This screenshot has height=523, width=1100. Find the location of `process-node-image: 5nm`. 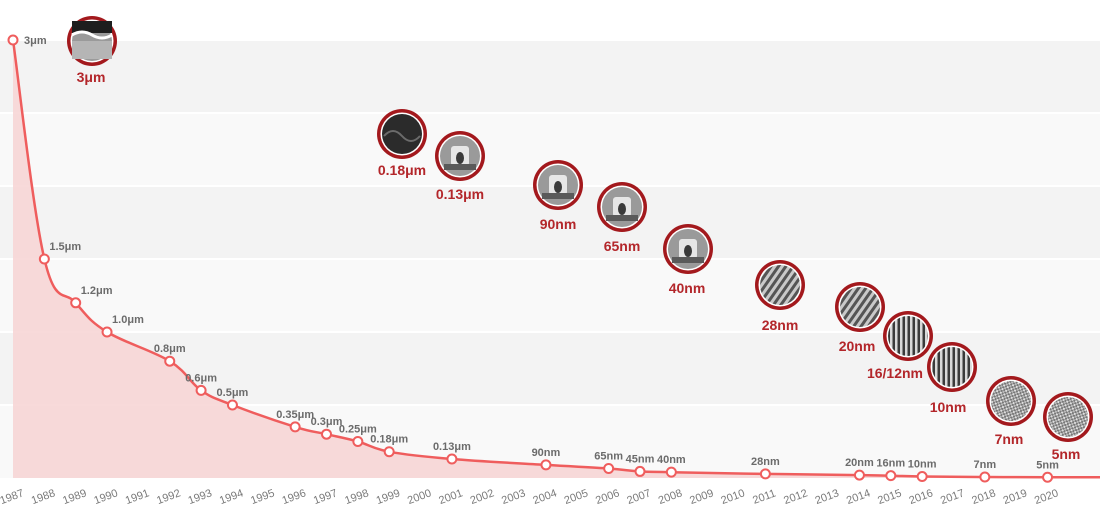

process-node-image: 5nm is located at coordinates (1068, 427).